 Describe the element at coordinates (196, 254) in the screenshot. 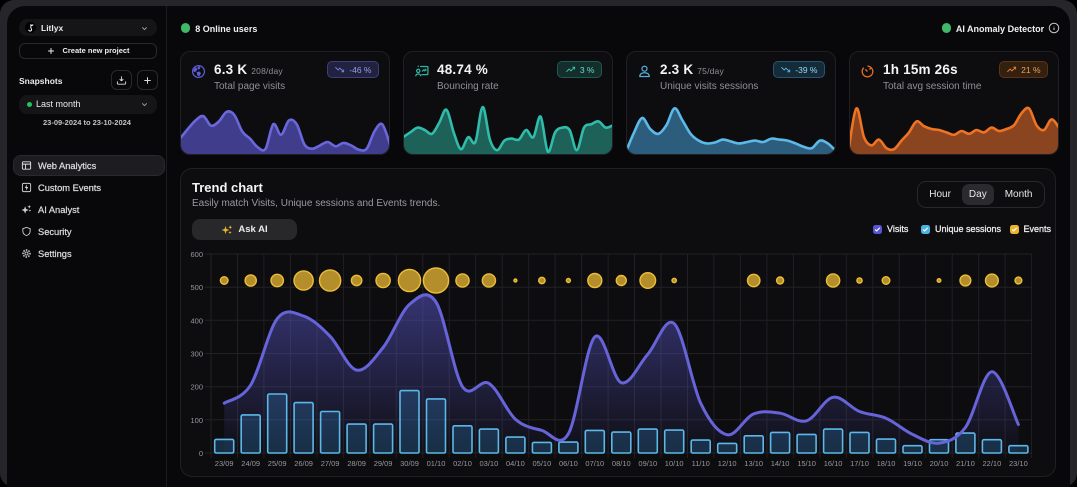

I see `svg-text: 600` at that location.